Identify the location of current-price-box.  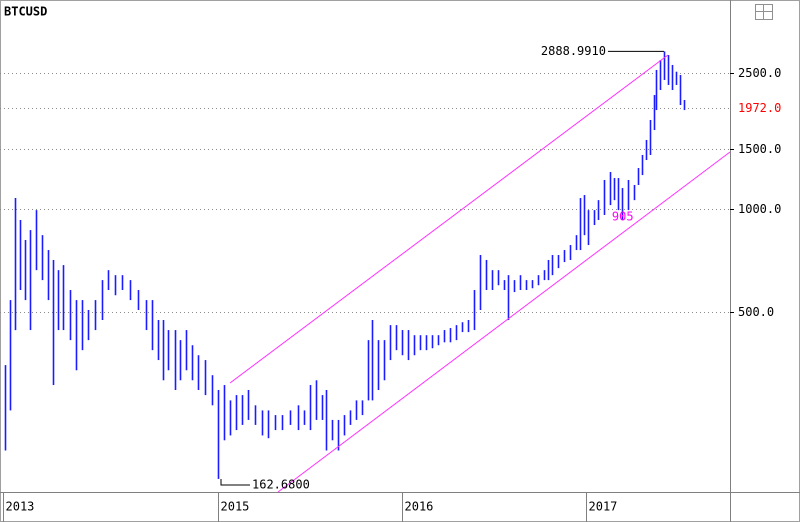
(765, 108).